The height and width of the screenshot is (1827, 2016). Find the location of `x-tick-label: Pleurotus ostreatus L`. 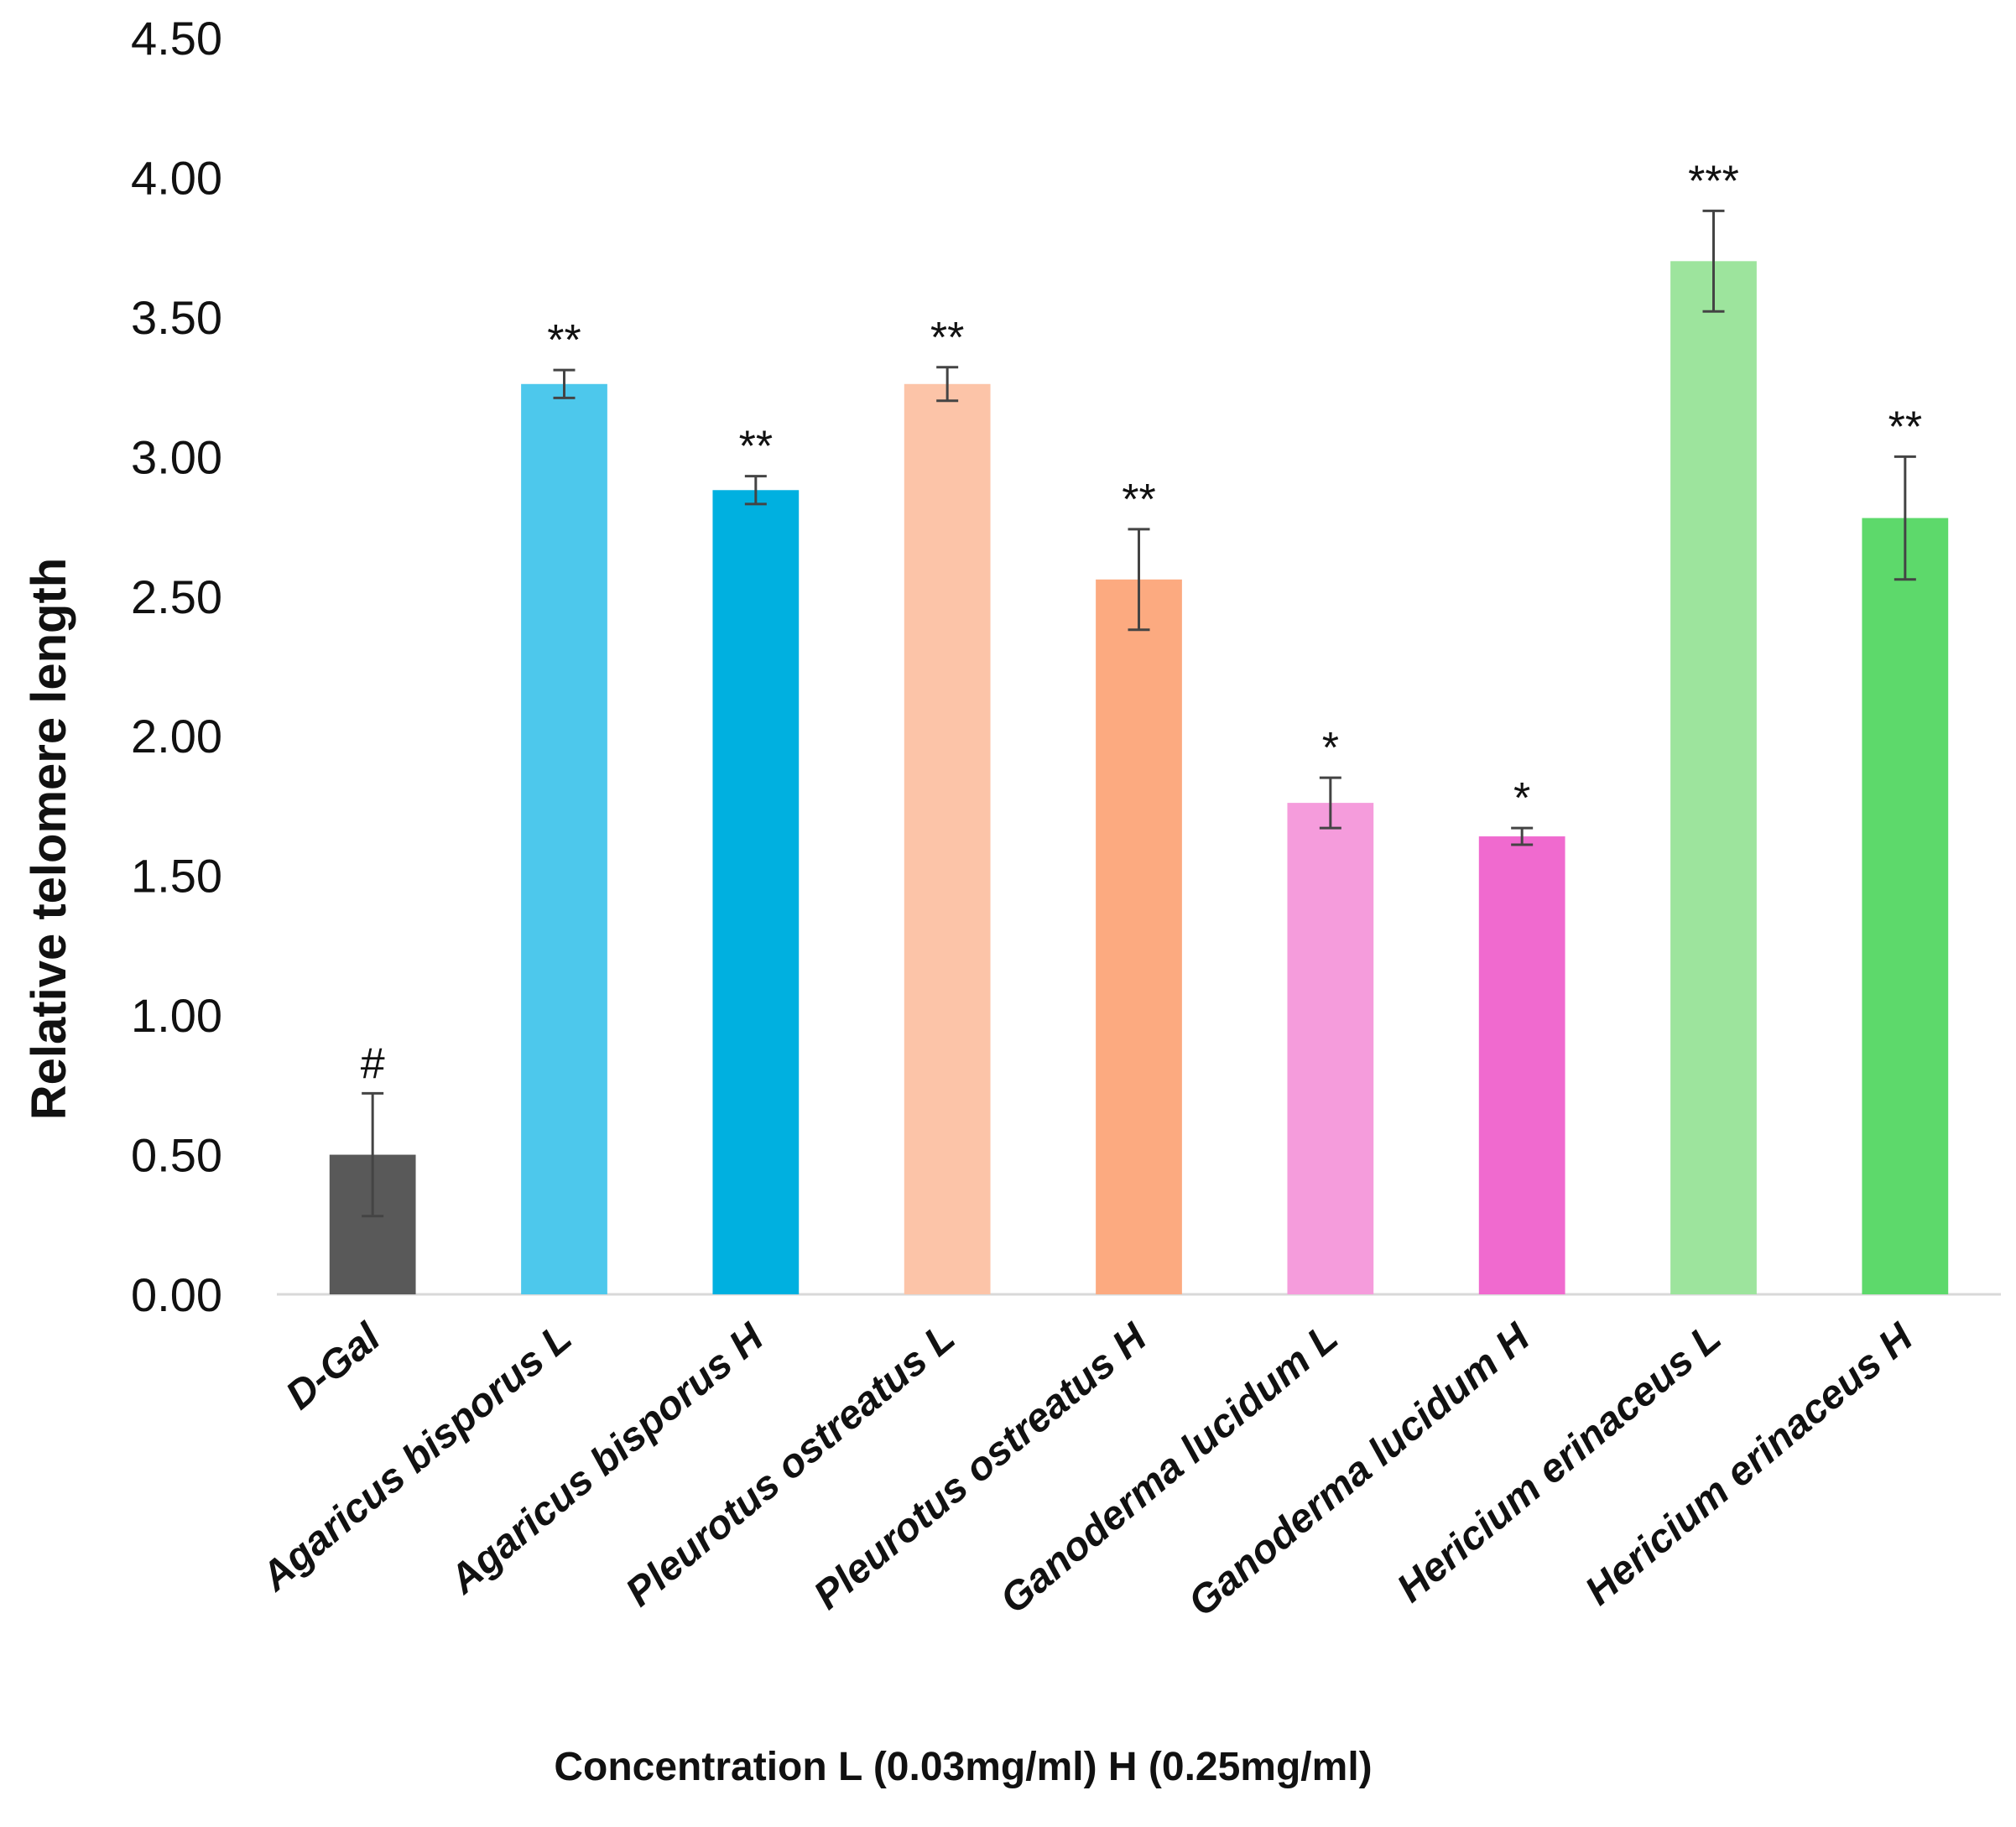

x-tick-label: Pleurotus ostreatus L is located at coordinates (790, 1465).